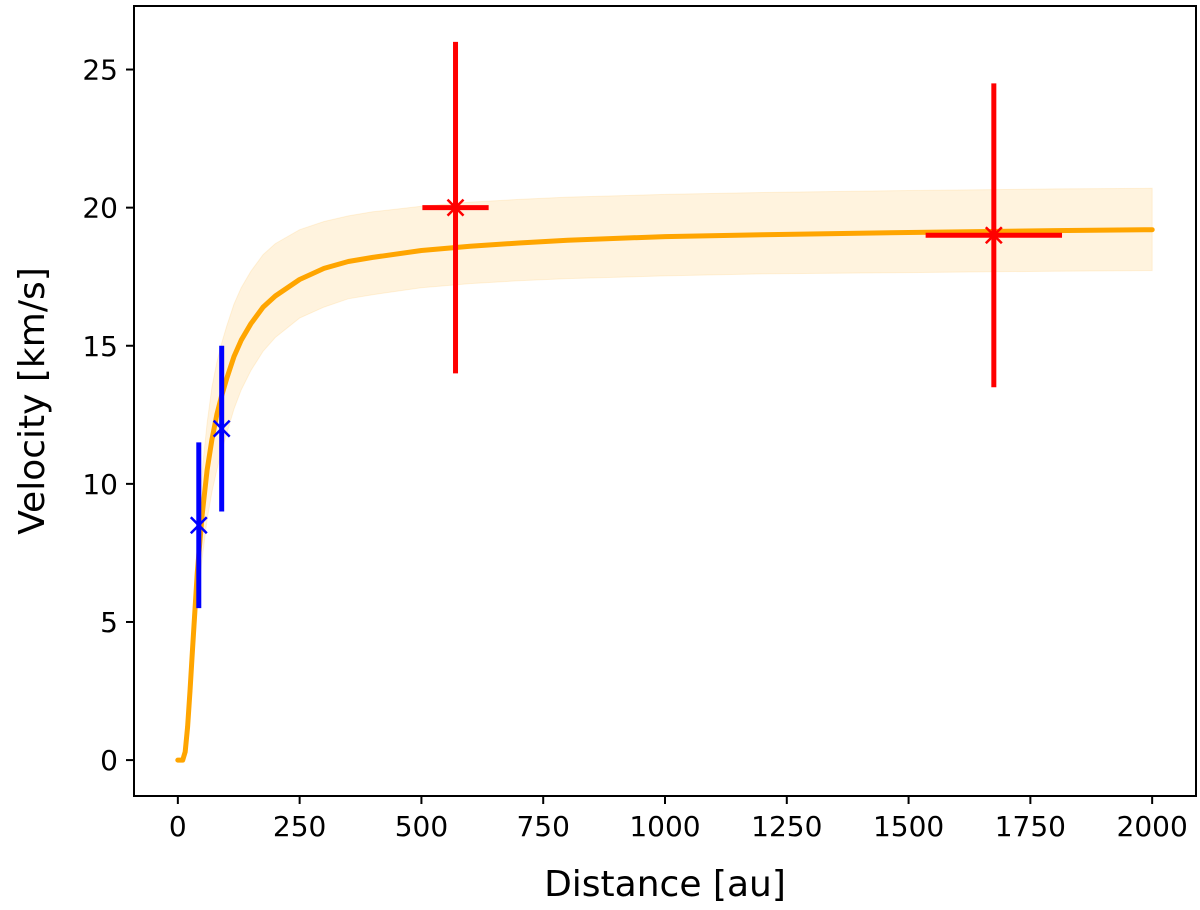 The image size is (1200, 910). I want to click on x-tick-label: 2000, so click(1152, 826).